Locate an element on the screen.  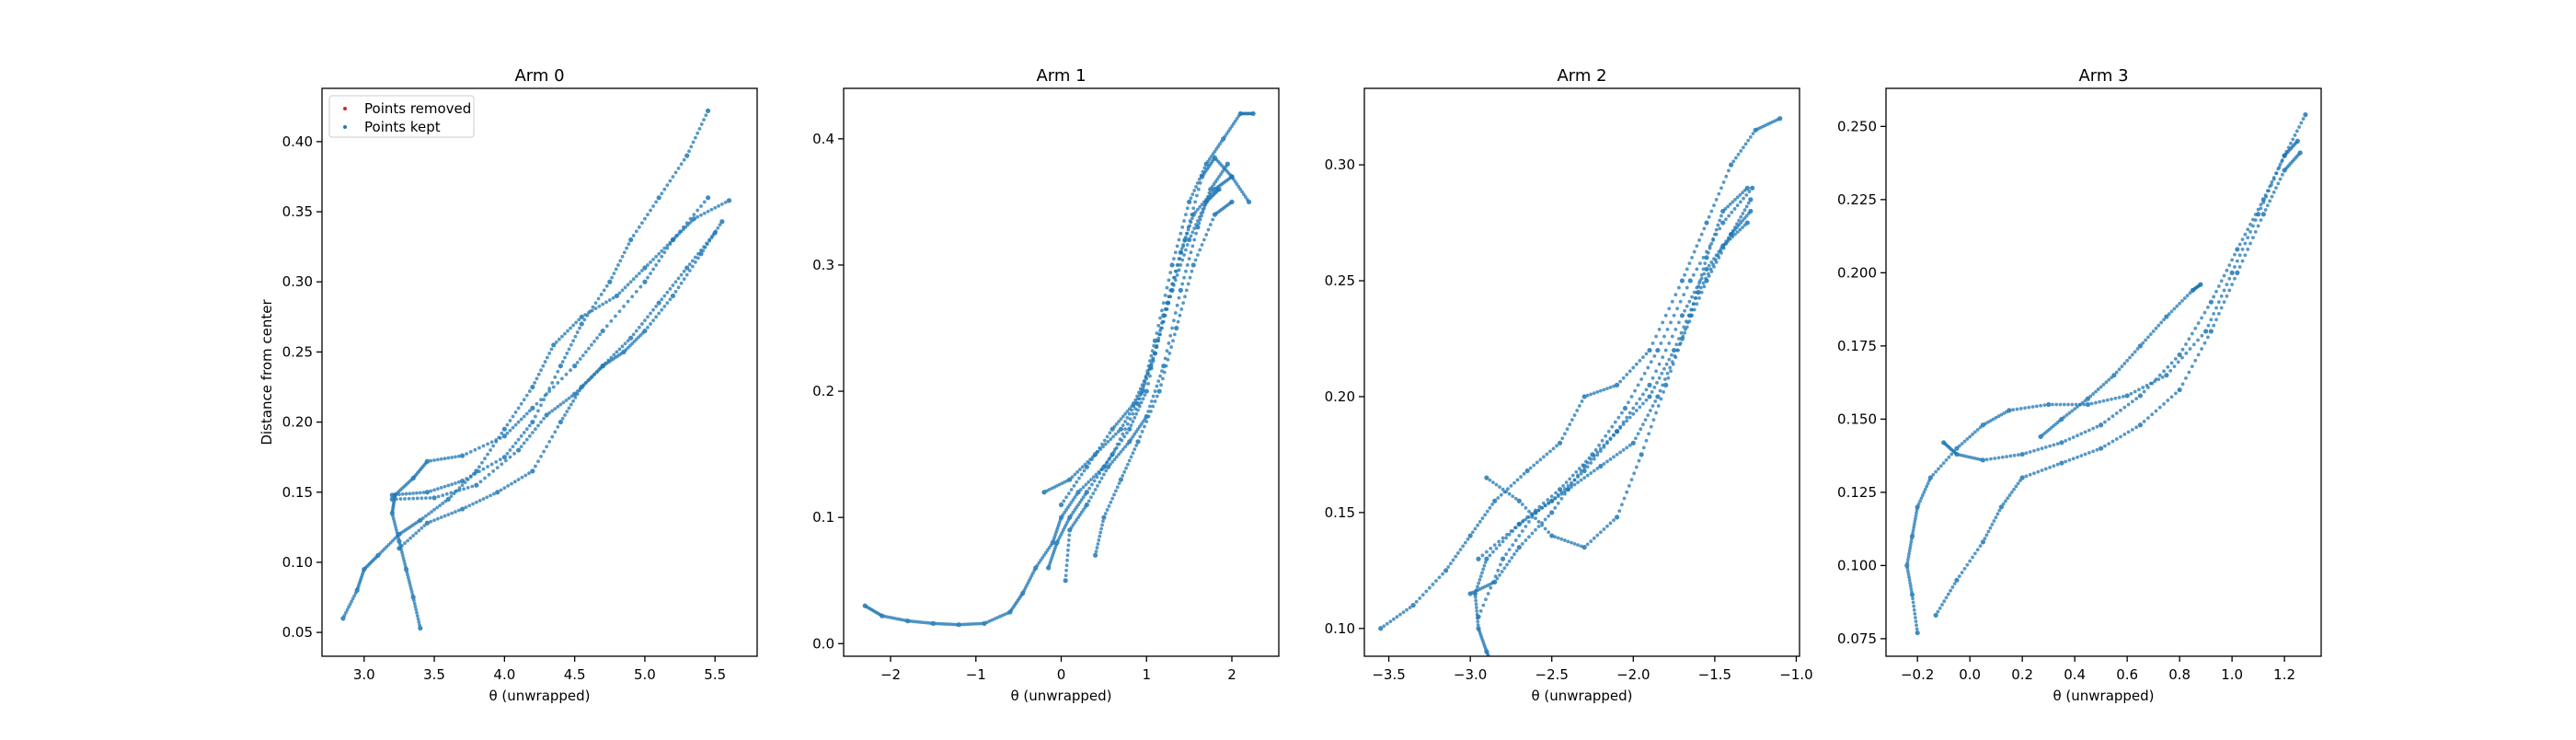
legend-label: Points kept is located at coordinates (402, 127).